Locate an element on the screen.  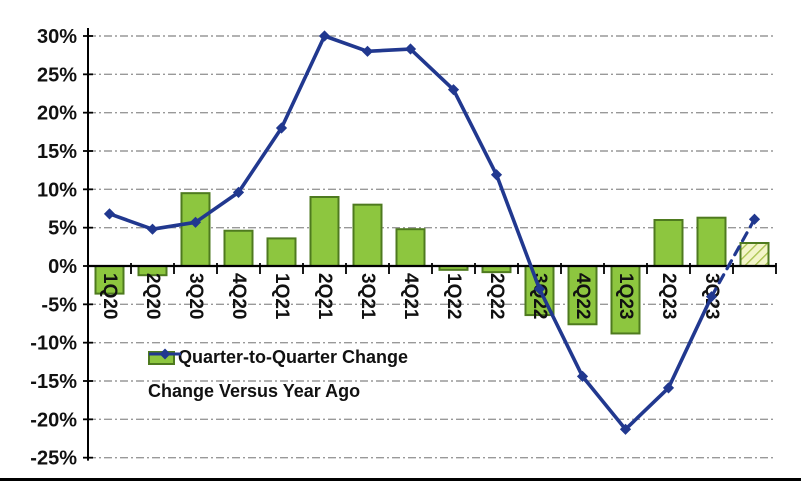
x-label-2Q23: 2Q23 is located at coordinates (668, 296).